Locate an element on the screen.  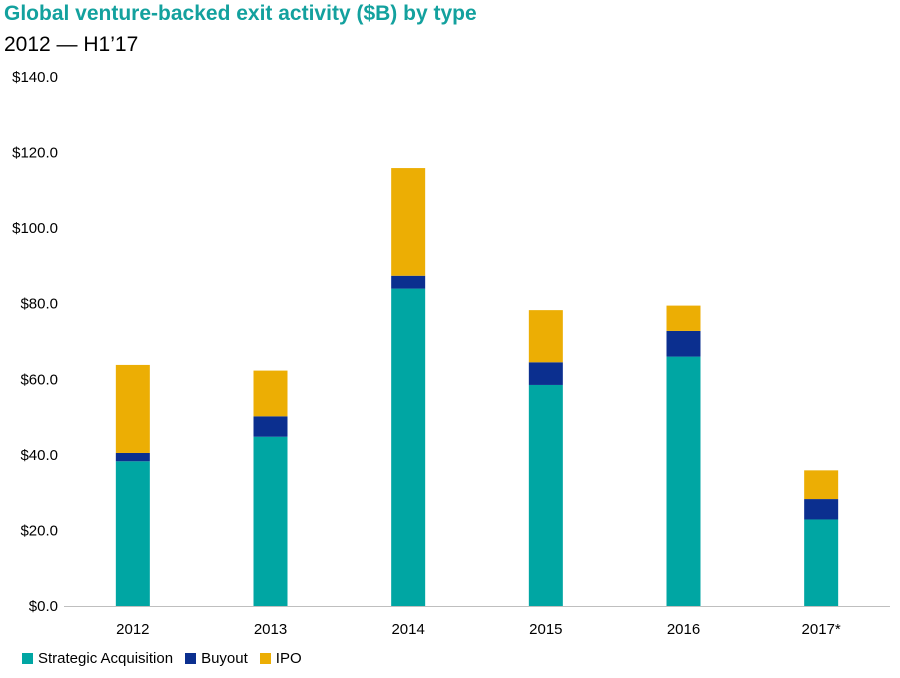
legend-item-ipo: IPO is located at coordinates (280, 658).